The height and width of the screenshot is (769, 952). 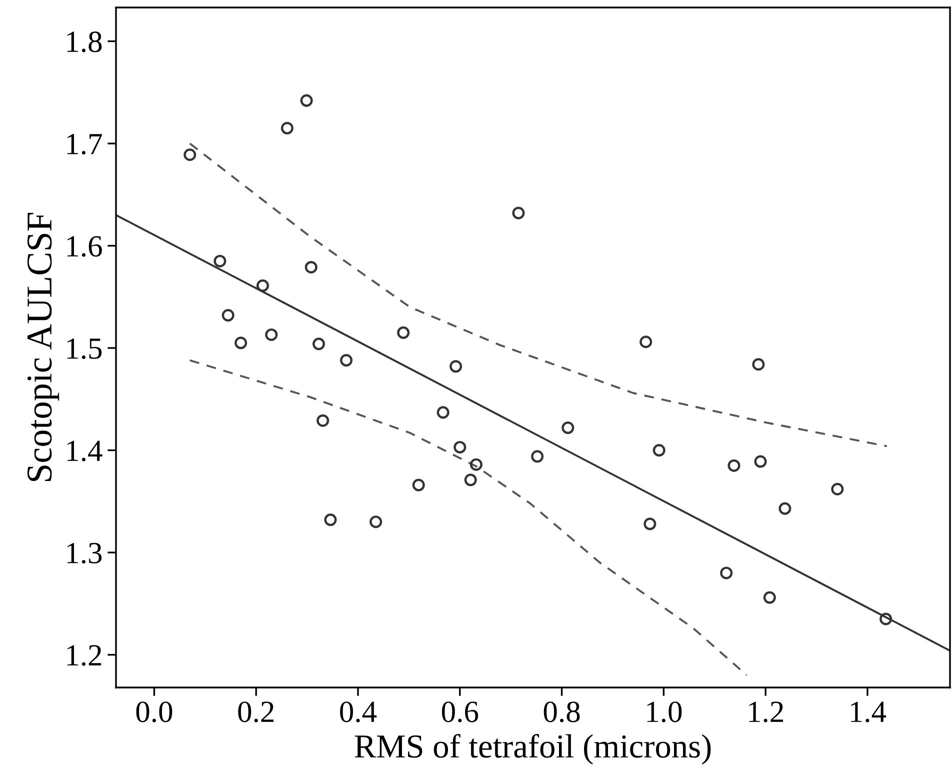 I want to click on y-tick-label: 1.3, so click(x=84, y=553).